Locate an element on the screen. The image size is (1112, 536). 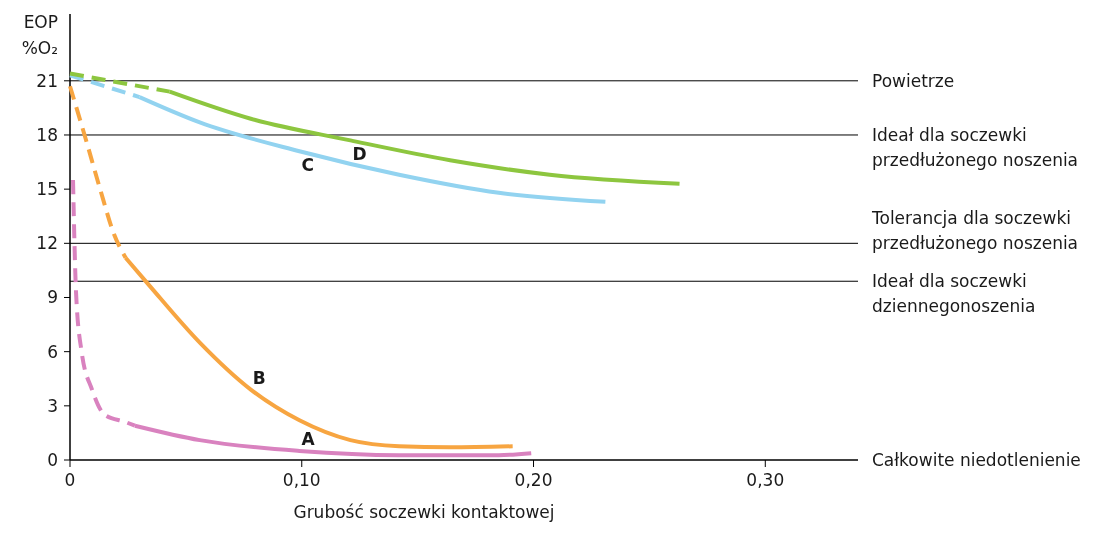
series-label: D is located at coordinates (359, 154).